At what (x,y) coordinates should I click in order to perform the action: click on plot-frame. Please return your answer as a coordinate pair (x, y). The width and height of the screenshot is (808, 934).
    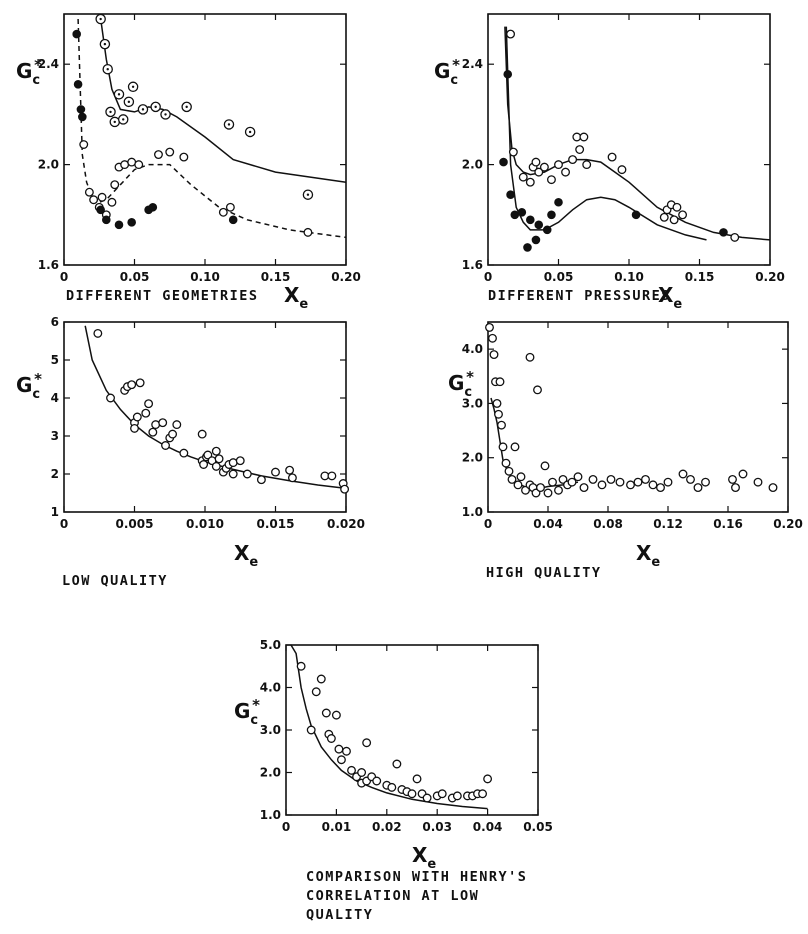
    Looking at the image, I should click on (205, 139).